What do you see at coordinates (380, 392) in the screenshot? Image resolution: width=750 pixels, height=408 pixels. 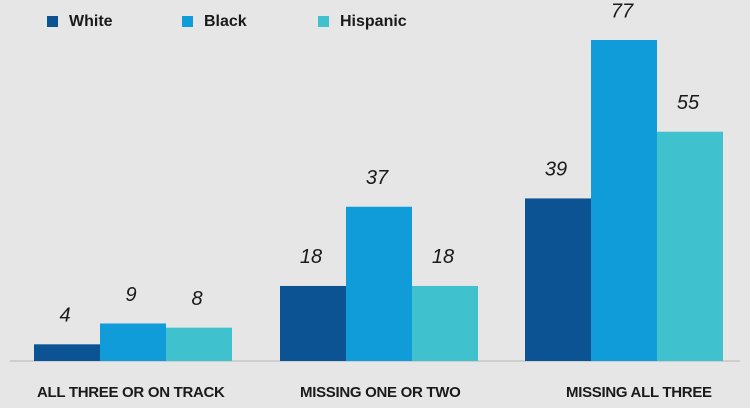 I see `x-tick-label: MISSING ONE OR TWO` at bounding box center [380, 392].